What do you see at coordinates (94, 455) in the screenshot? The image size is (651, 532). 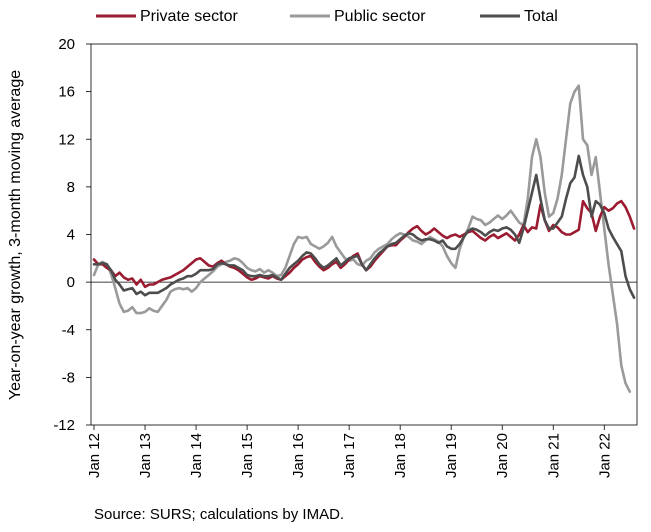 I see `x-tick-label: Jan 12` at bounding box center [94, 455].